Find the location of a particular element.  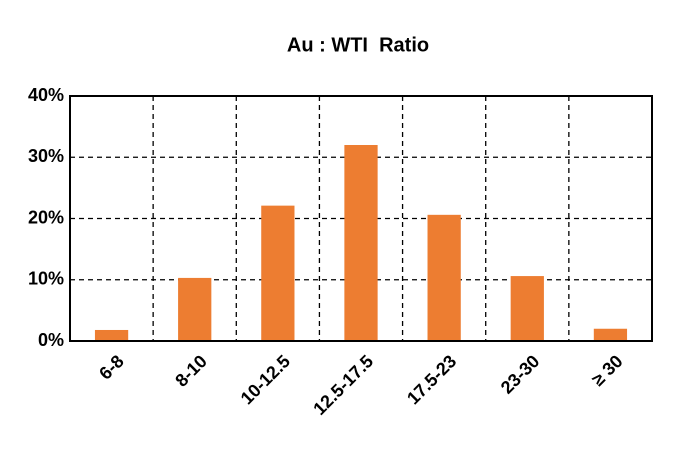

x-tick-label: 17.5-23 is located at coordinates (431, 379).